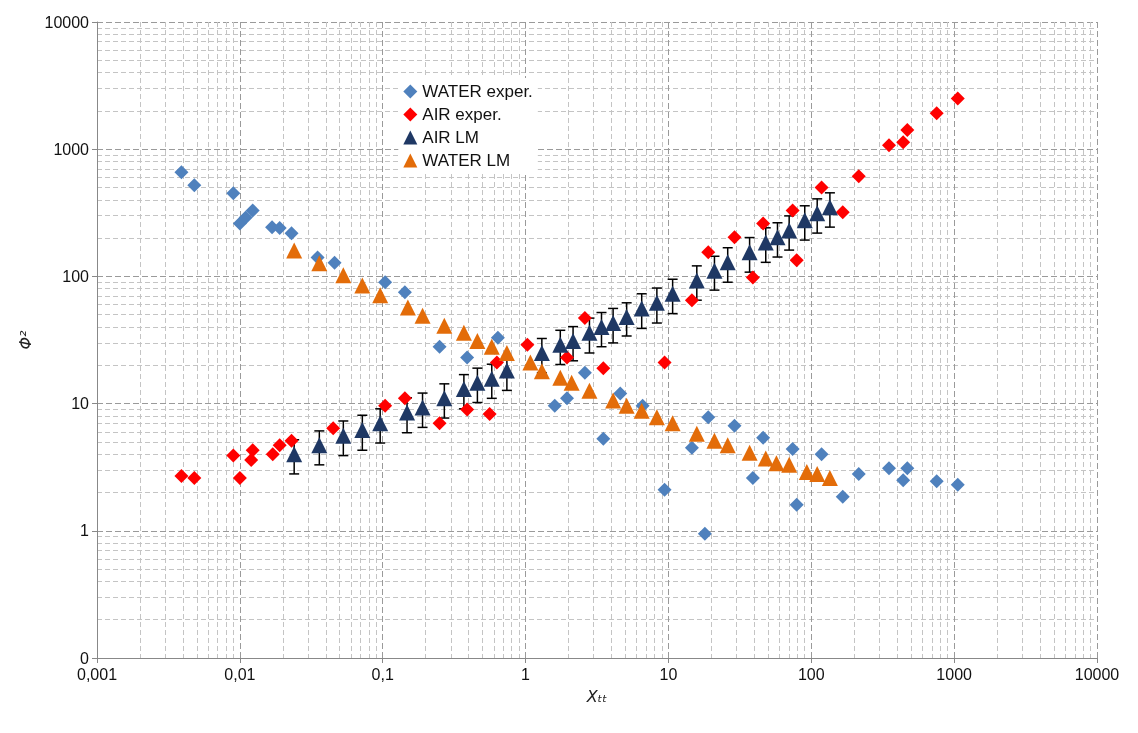  I want to click on legend-label: AIR LM, so click(450, 137).